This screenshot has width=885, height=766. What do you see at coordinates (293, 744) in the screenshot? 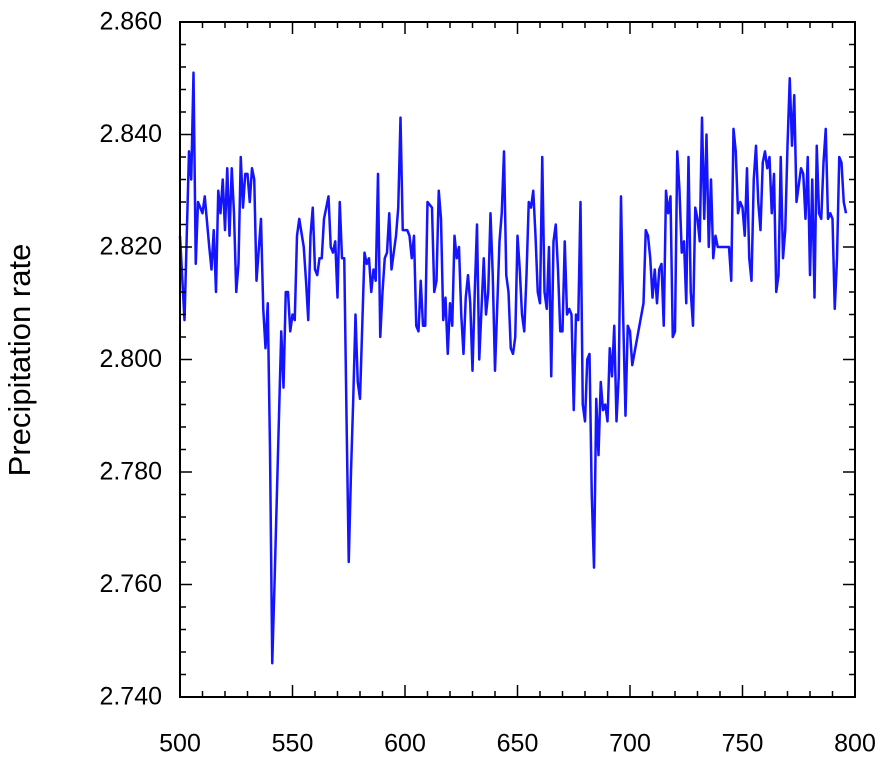
I see `x-tick-label: 550` at bounding box center [293, 744].